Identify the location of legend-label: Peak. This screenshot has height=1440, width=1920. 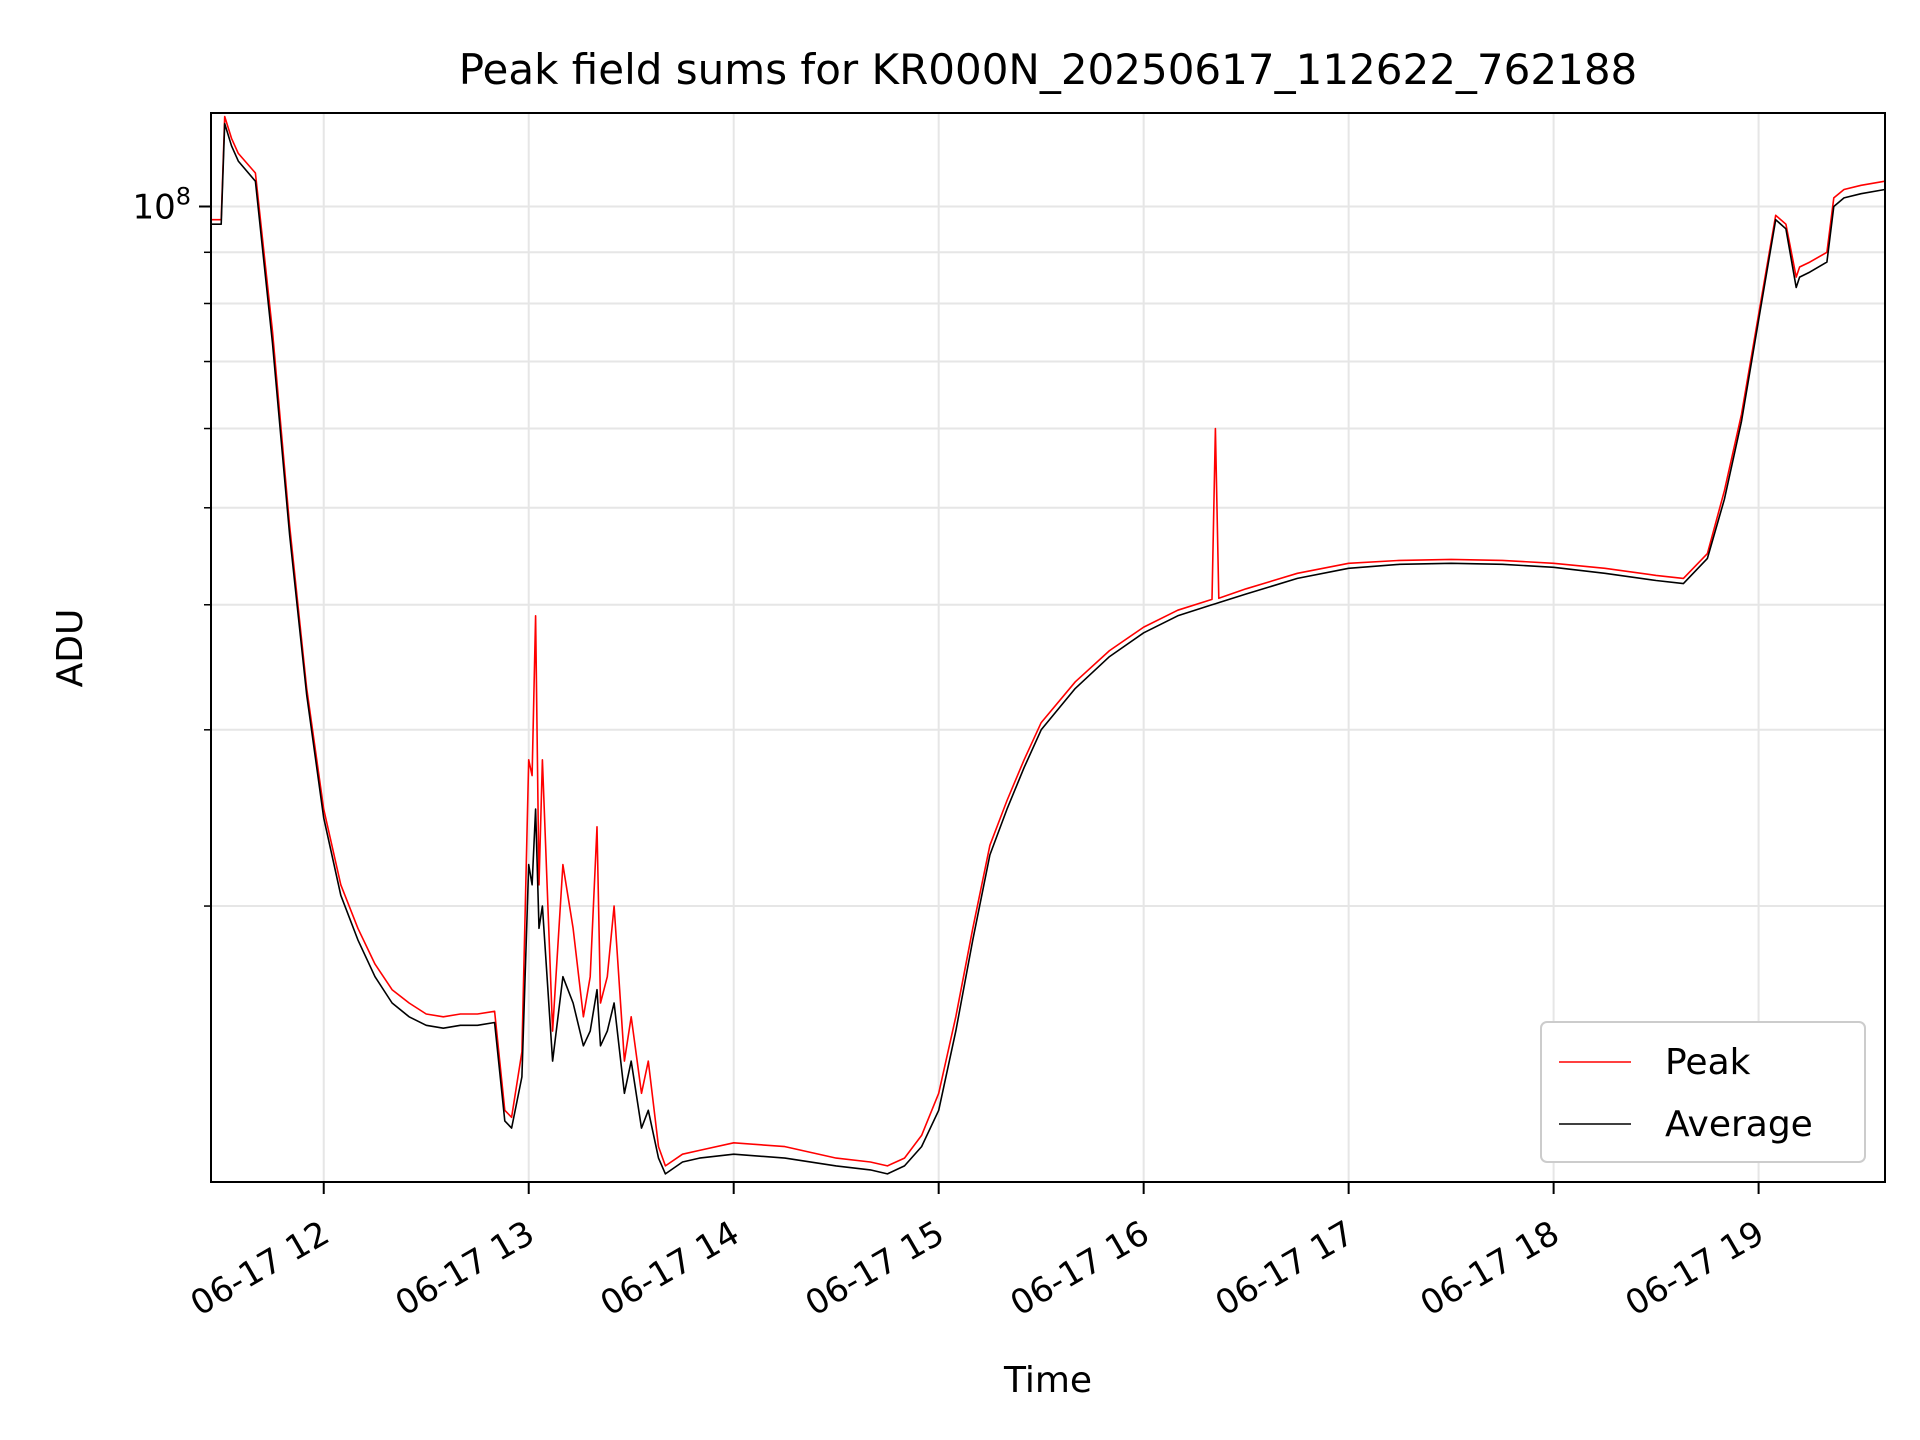
(1708, 1062).